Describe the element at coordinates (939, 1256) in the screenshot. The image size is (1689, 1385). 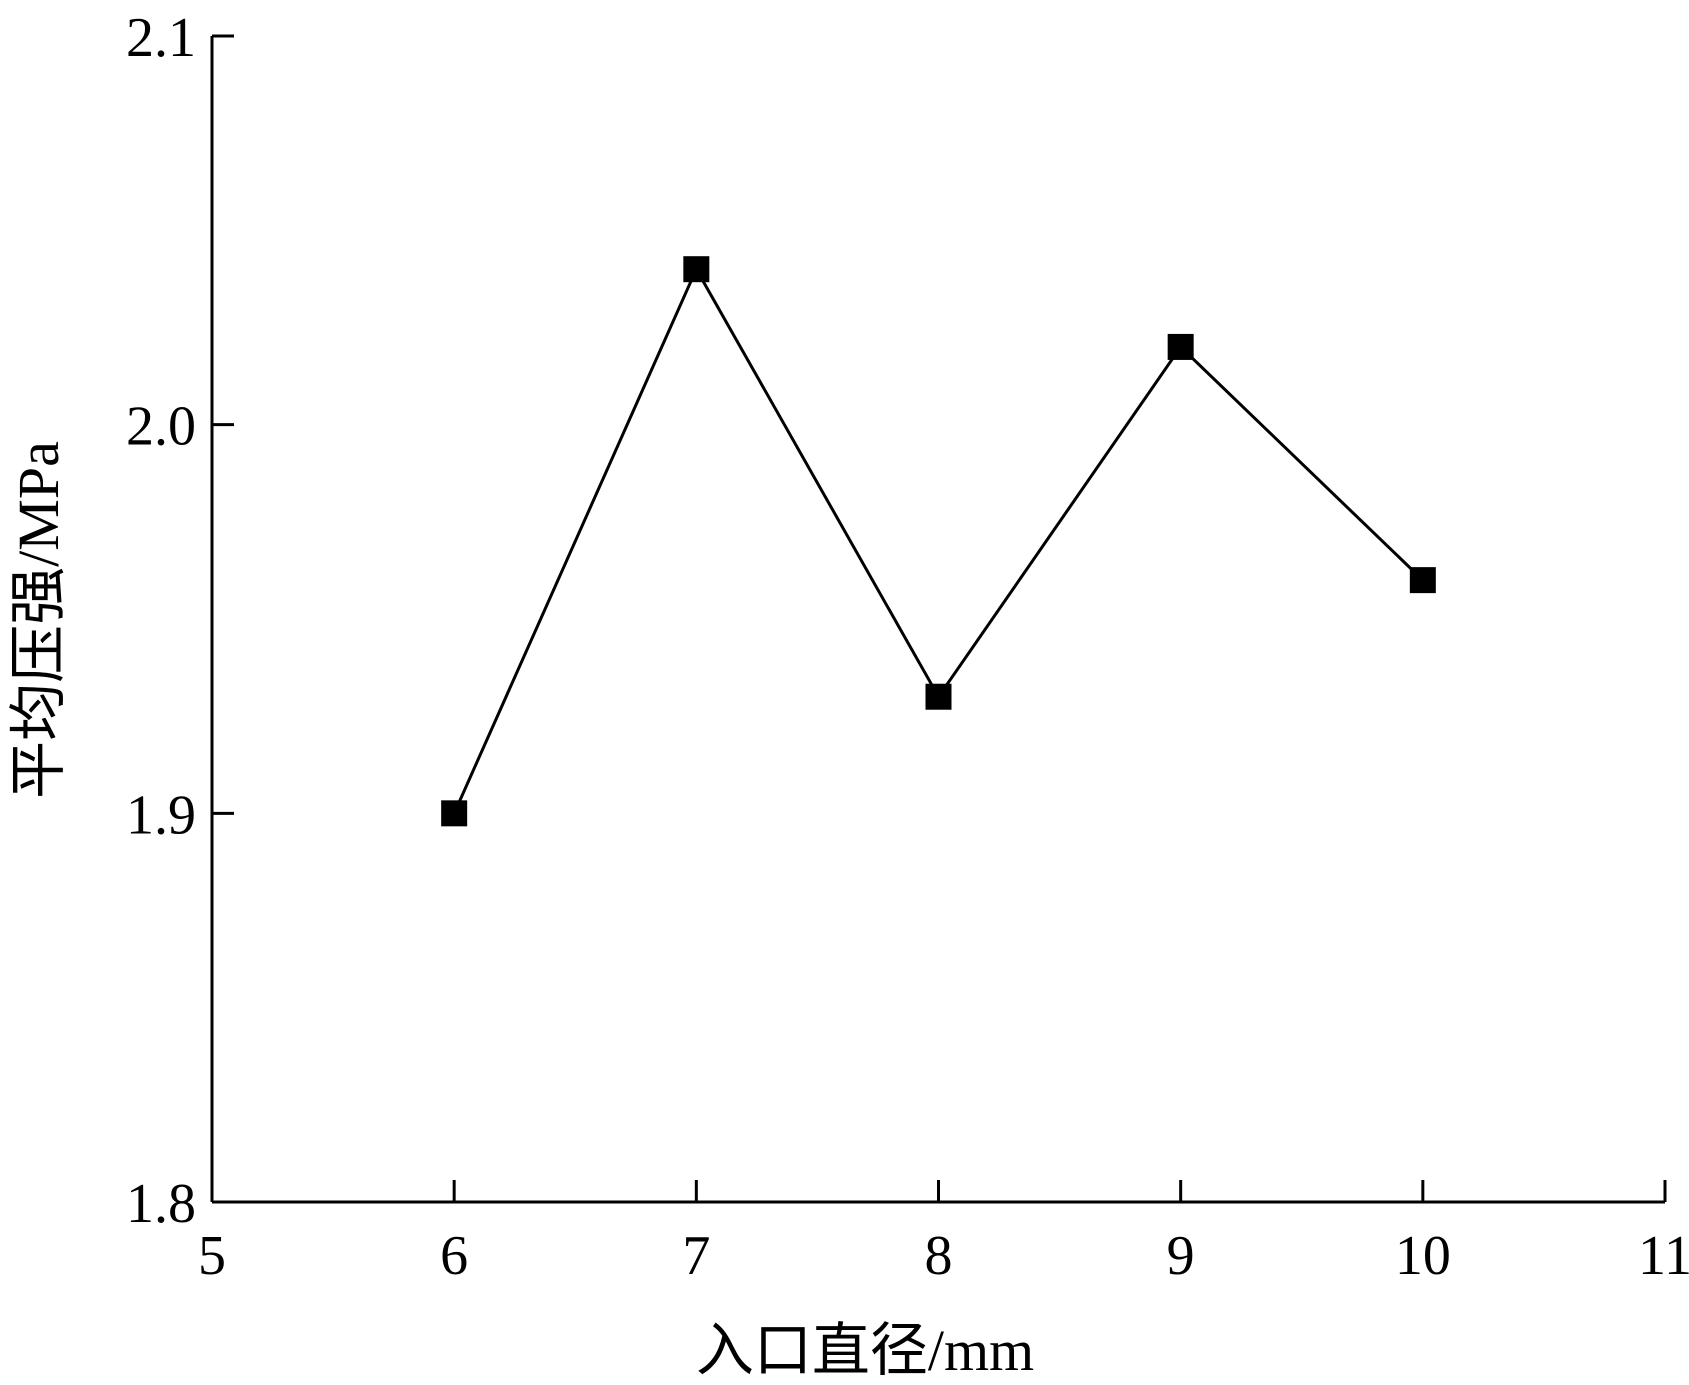
I see `x-tick-label: 8` at that location.